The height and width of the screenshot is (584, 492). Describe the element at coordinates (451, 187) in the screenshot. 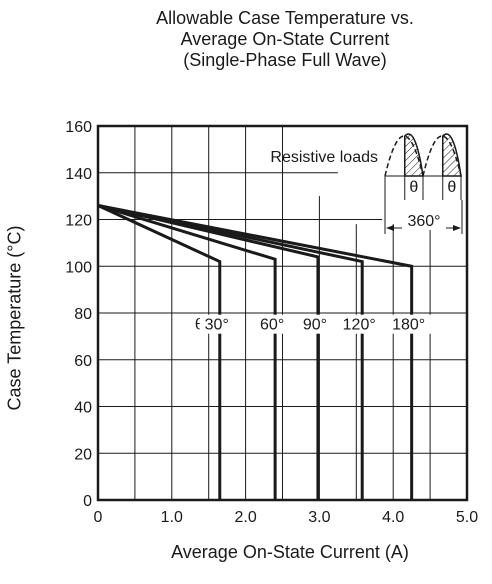

I see `theta-symbol-2: θ` at that location.